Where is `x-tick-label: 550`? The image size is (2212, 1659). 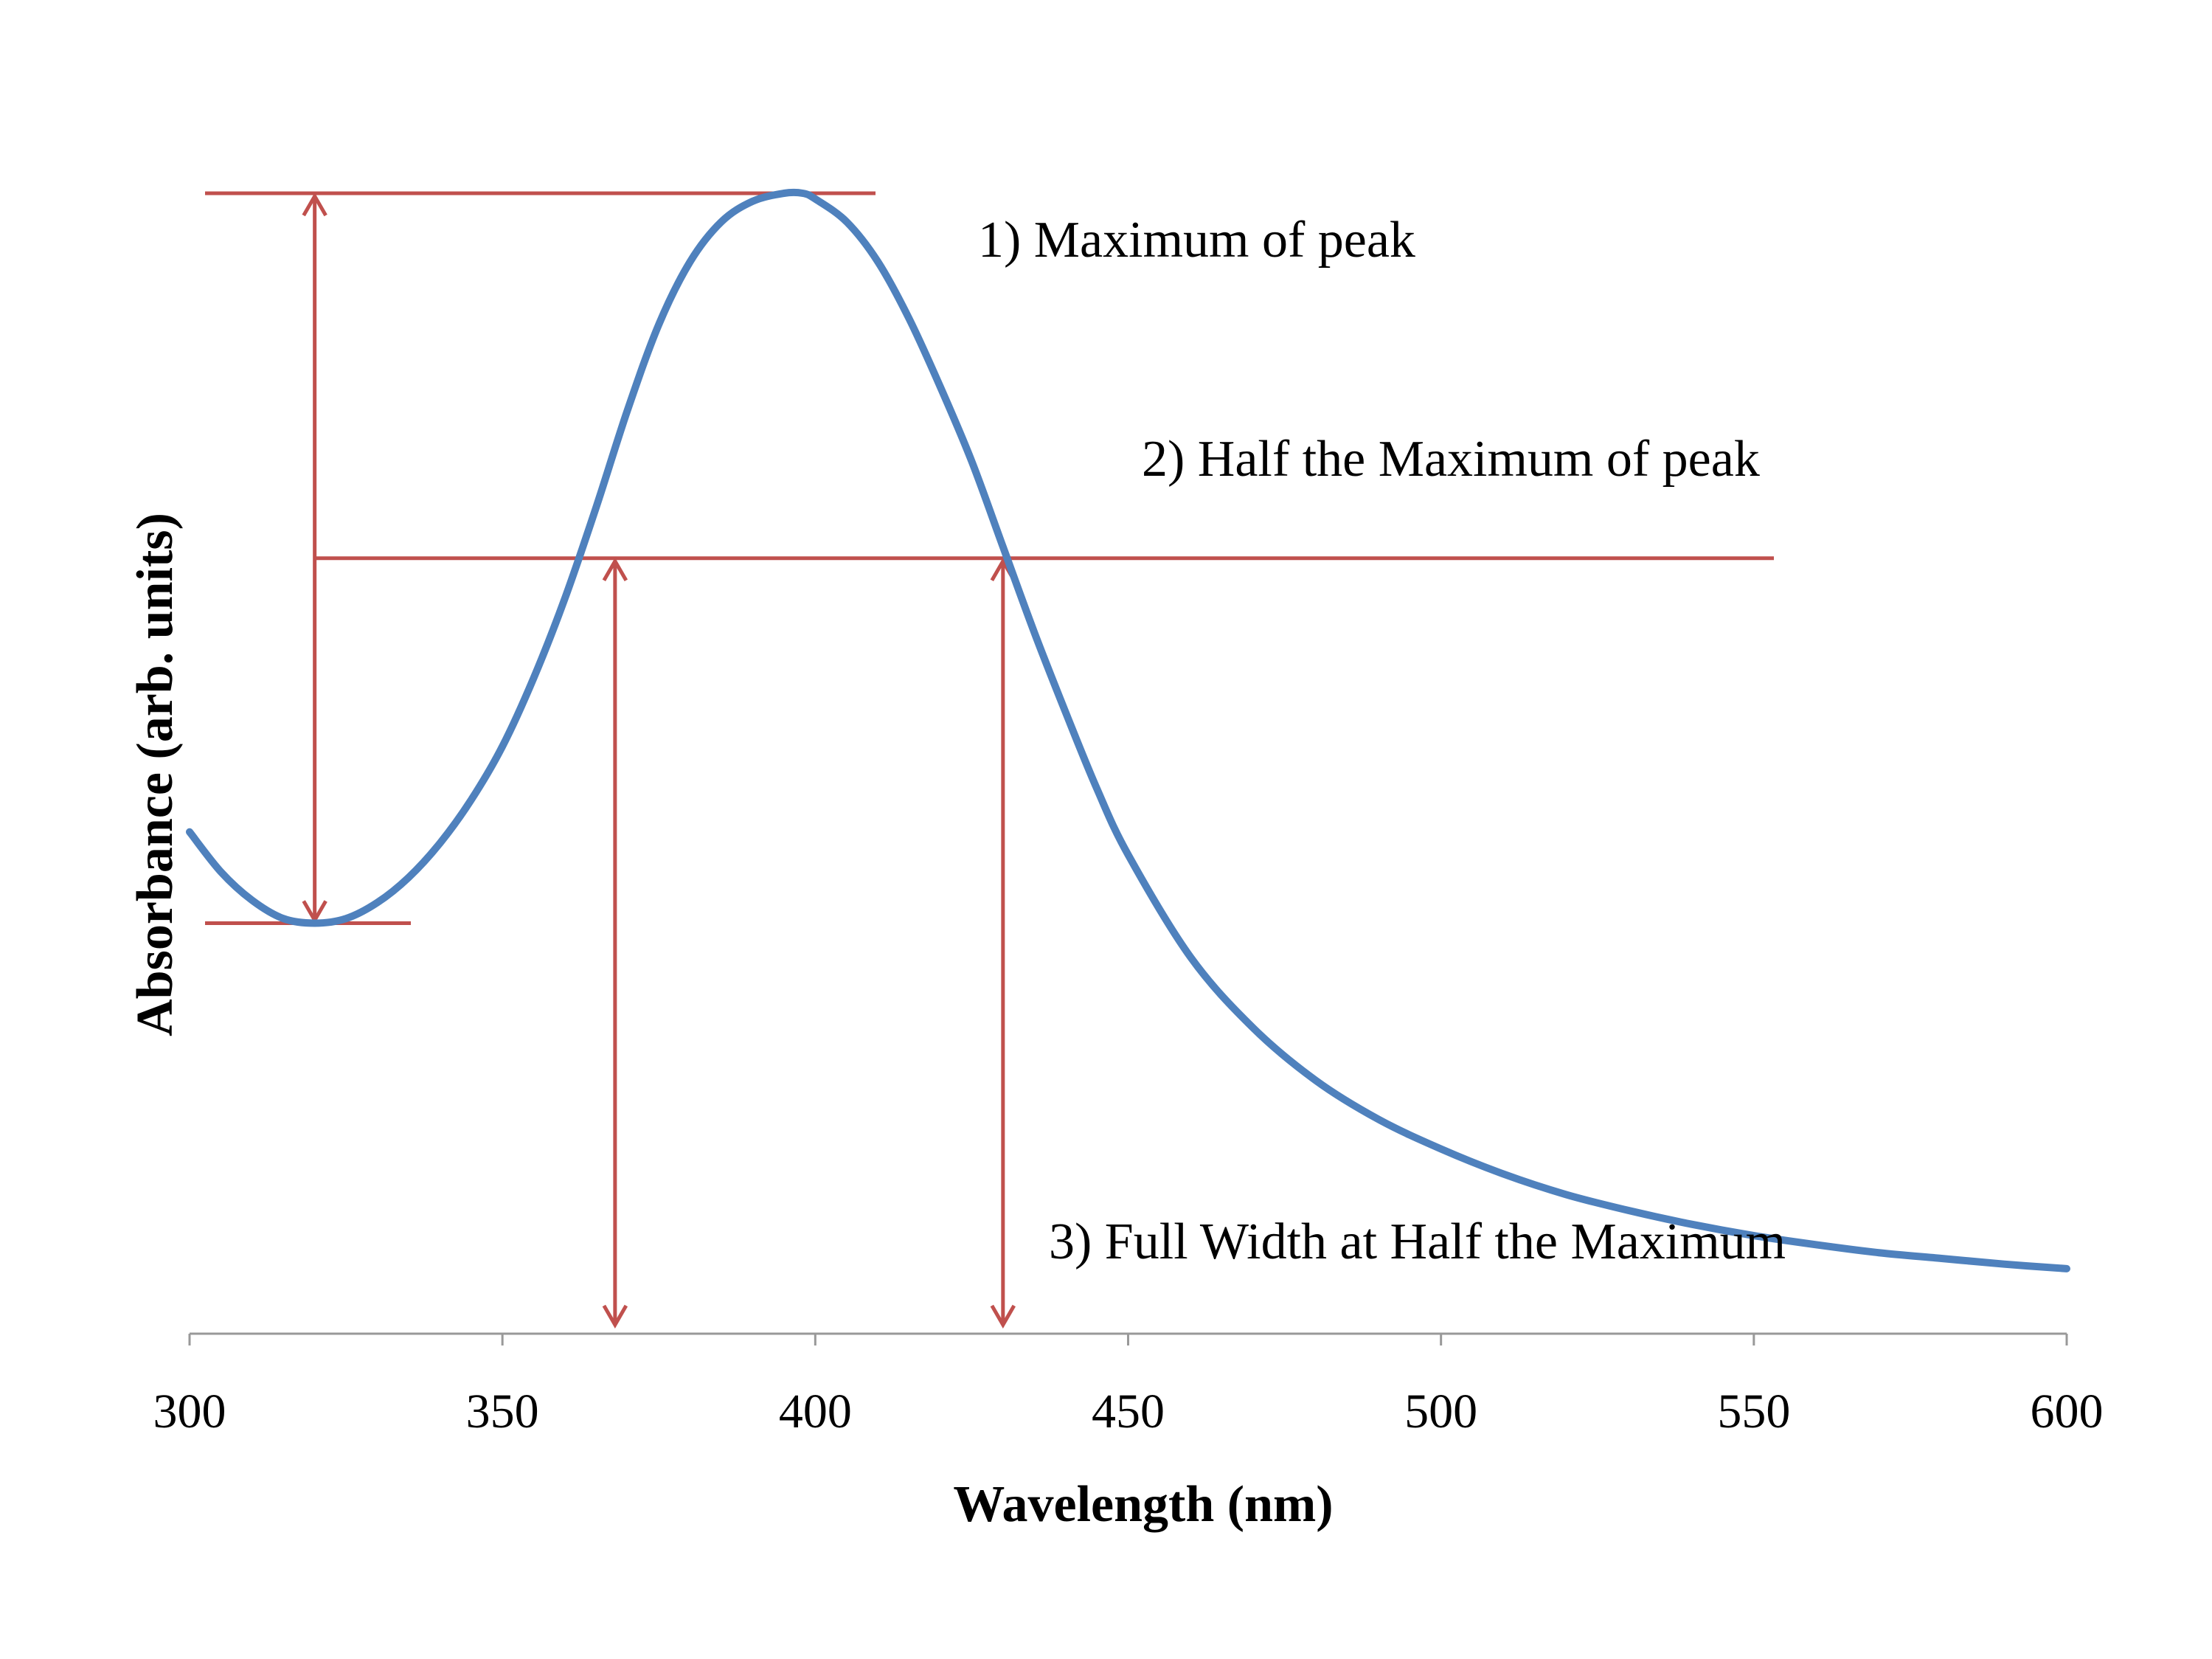
x-tick-label: 550 is located at coordinates (1753, 1411).